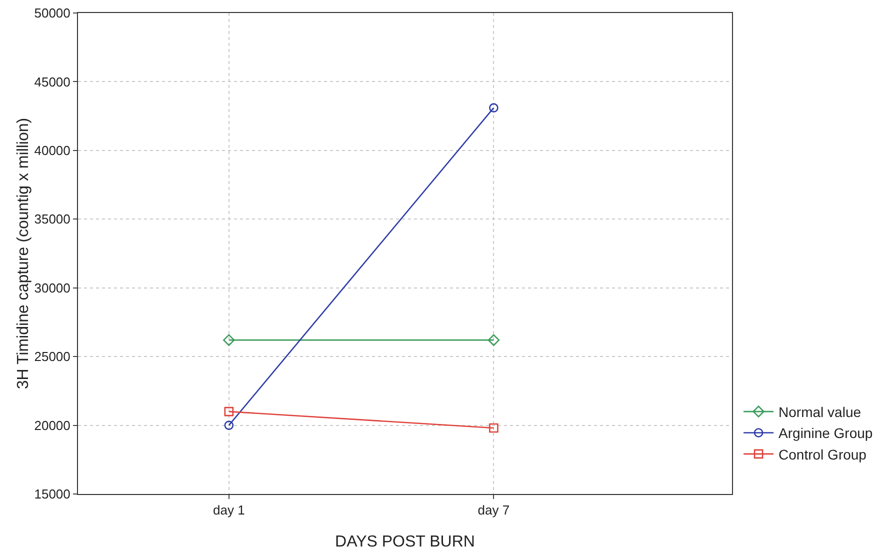 Image resolution: width=891 pixels, height=558 pixels. Describe the element at coordinates (229, 510) in the screenshot. I see `x-tick-label: day 1` at that location.